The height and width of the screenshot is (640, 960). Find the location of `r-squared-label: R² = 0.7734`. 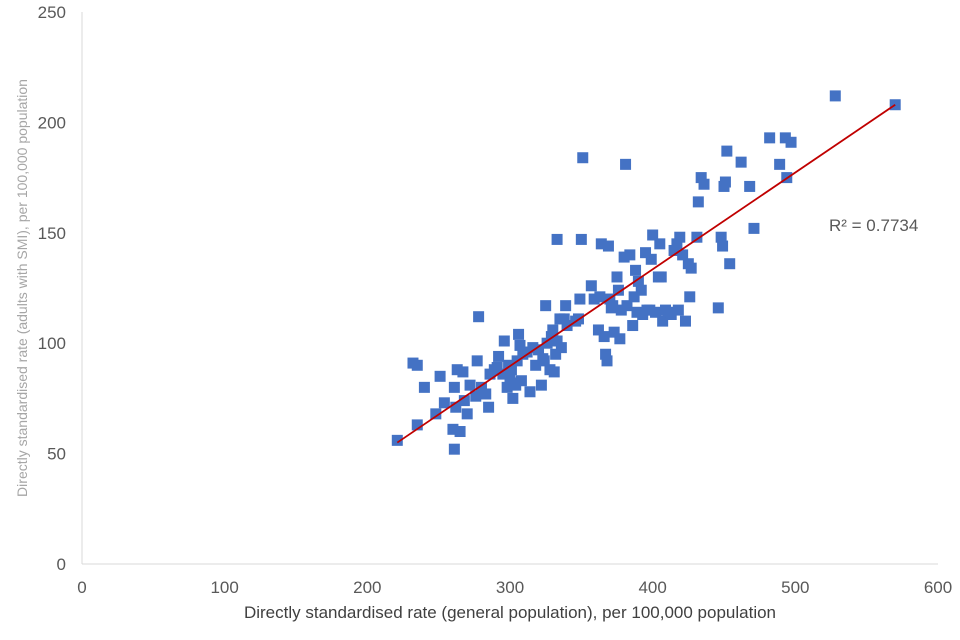

r-squared-label: R² = 0.7734 is located at coordinates (873, 225).